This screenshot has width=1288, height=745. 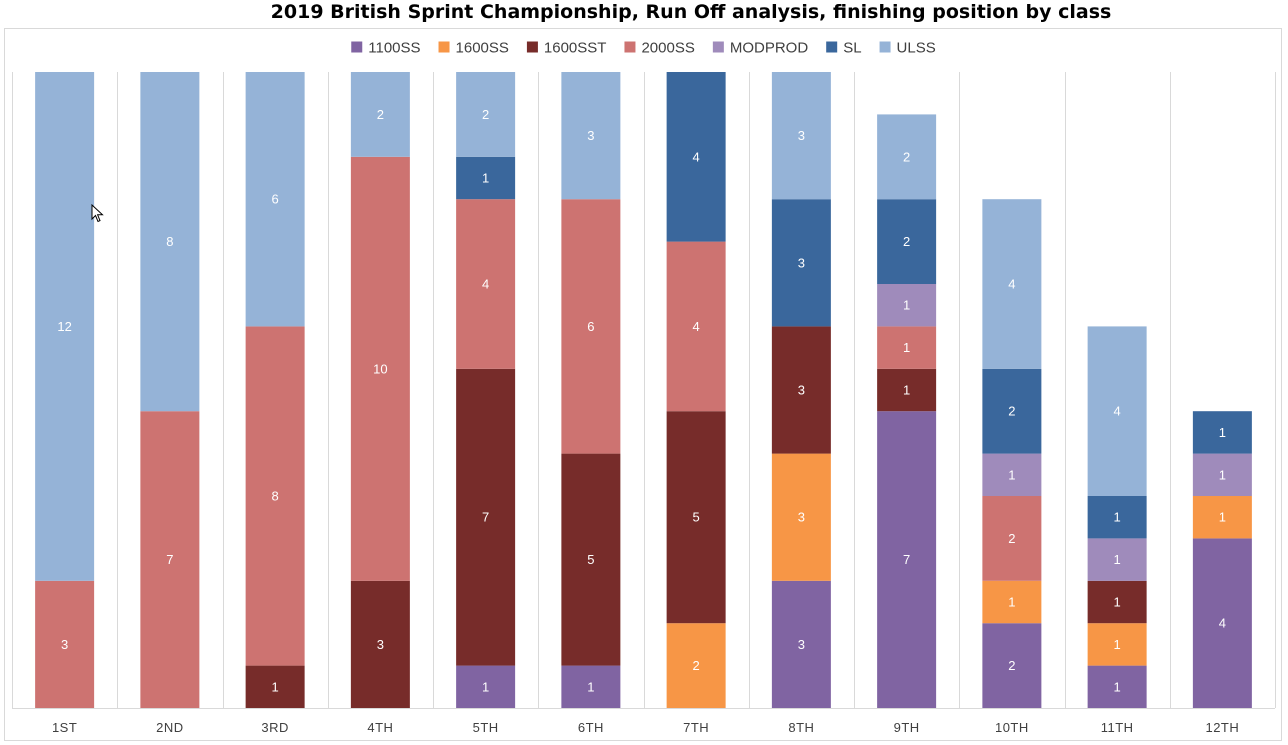 I want to click on data-label: 10, so click(x=380, y=368).